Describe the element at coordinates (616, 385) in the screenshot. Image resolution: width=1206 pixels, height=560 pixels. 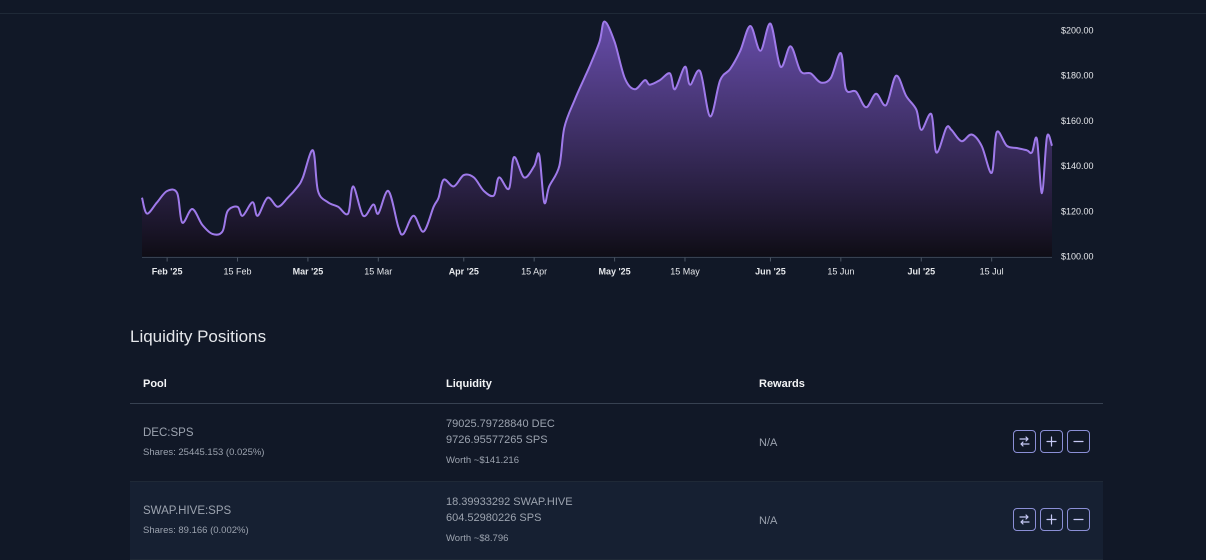
I see `table-header: Pool Liquidity Rewards` at that location.